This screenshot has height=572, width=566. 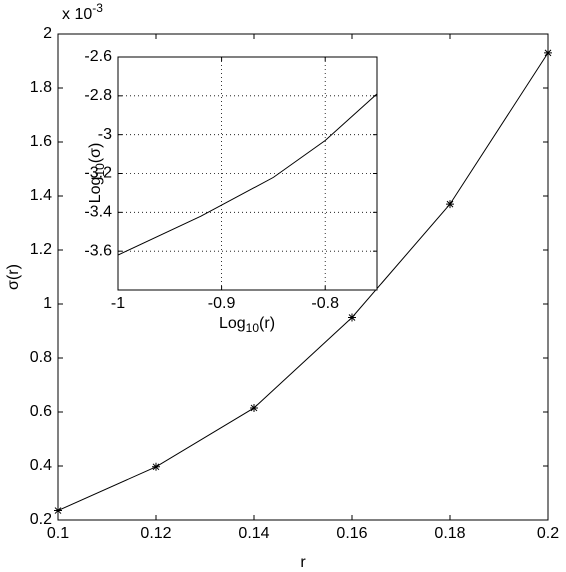 I want to click on x-tick-label: 0.16, so click(x=351, y=533).